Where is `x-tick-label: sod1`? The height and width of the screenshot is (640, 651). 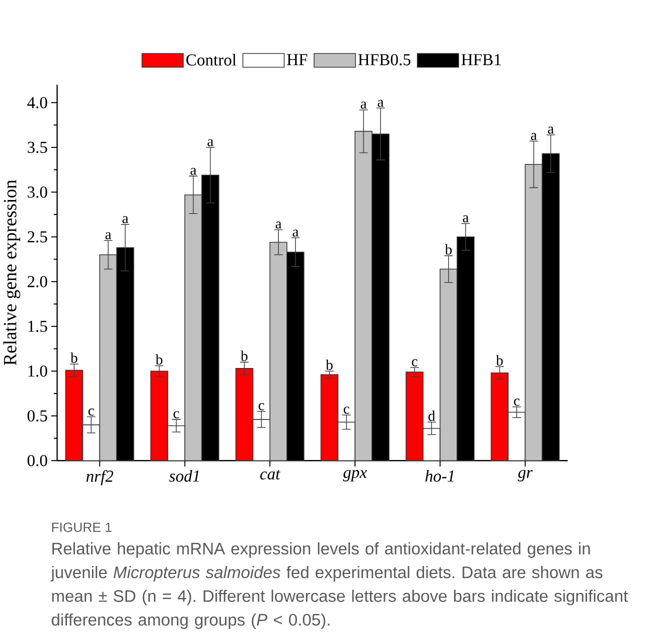 x-tick-label: sod1 is located at coordinates (184, 476).